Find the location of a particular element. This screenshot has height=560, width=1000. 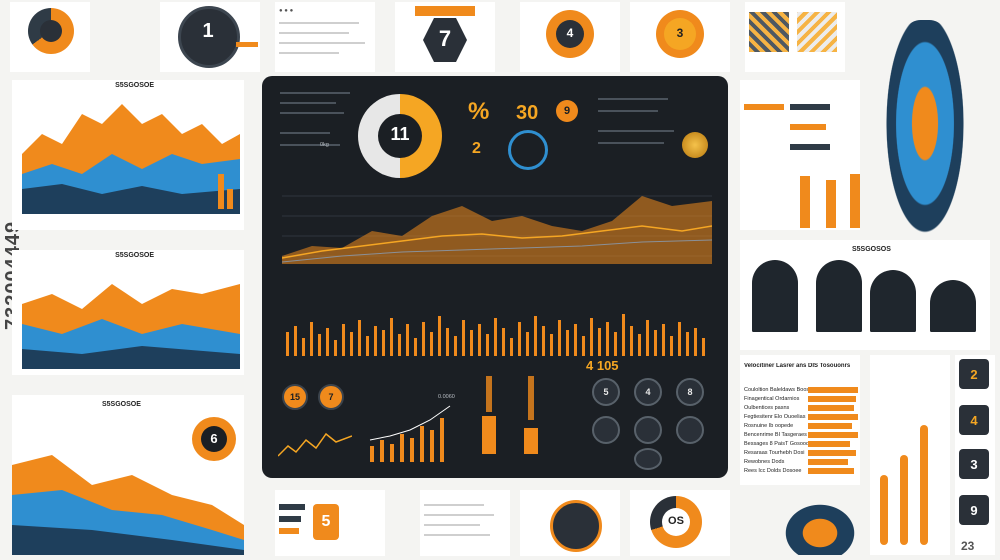

circle-grid-2-value: 4 is located at coordinates (648, 392).